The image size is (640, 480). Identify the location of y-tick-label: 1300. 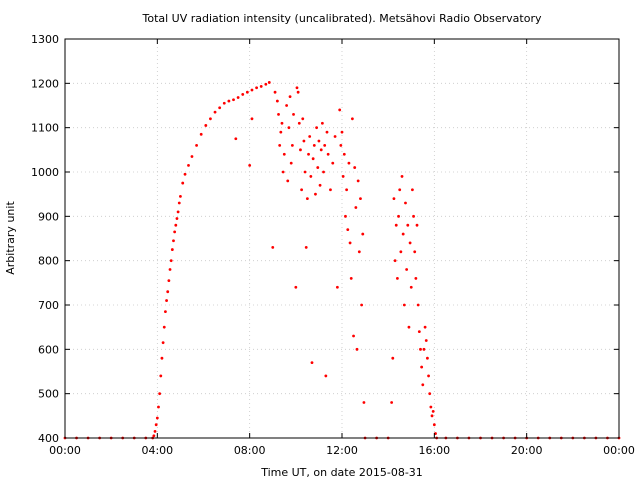
(45, 39).